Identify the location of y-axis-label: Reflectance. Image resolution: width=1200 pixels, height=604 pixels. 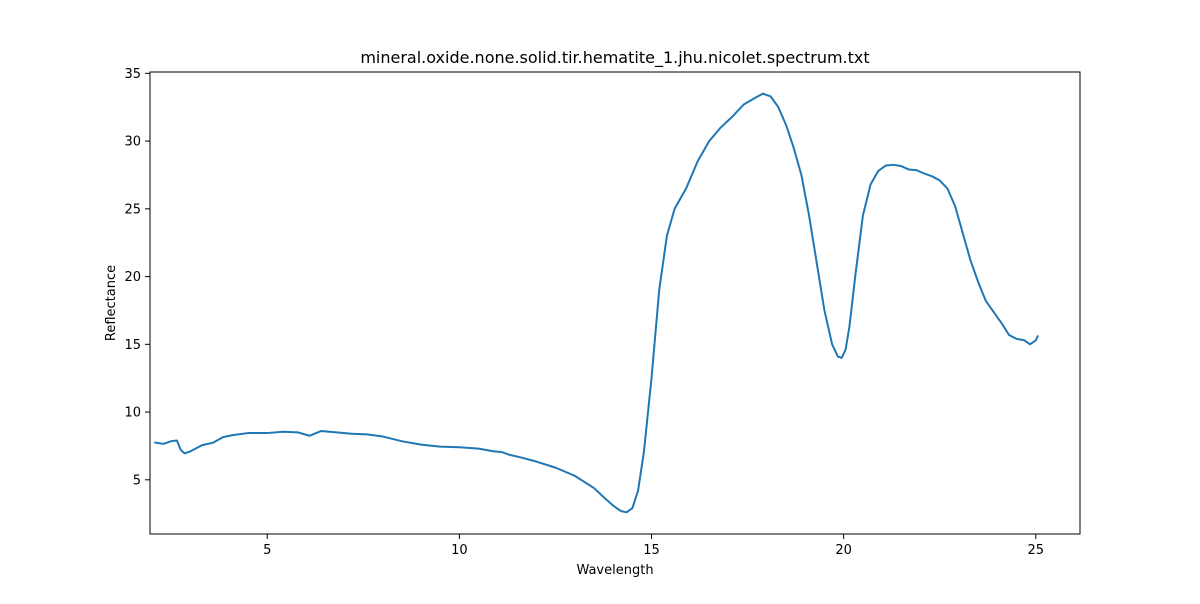
(111, 303).